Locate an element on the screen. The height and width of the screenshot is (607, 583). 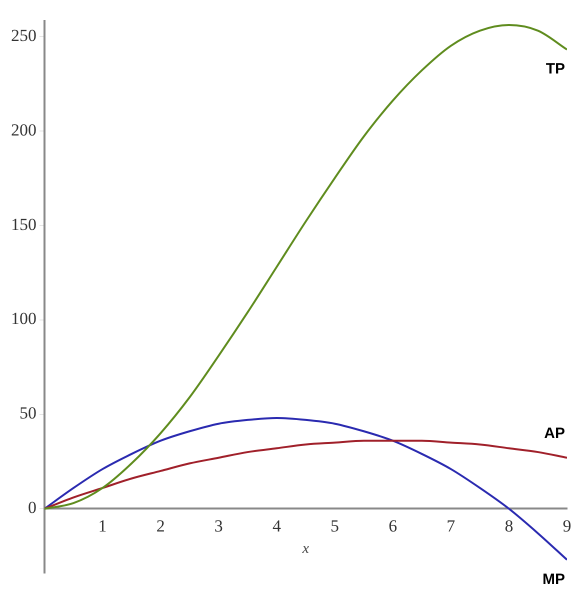
x-axis-title: x is located at coordinates (305, 549).